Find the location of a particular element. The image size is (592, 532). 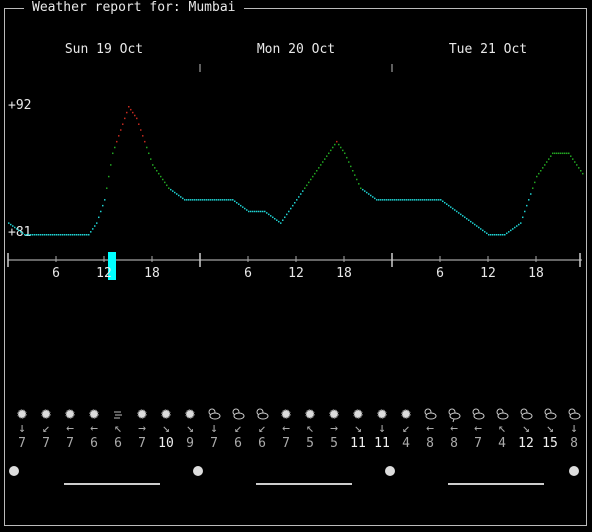

wind-speed: 11 is located at coordinates (382, 443).